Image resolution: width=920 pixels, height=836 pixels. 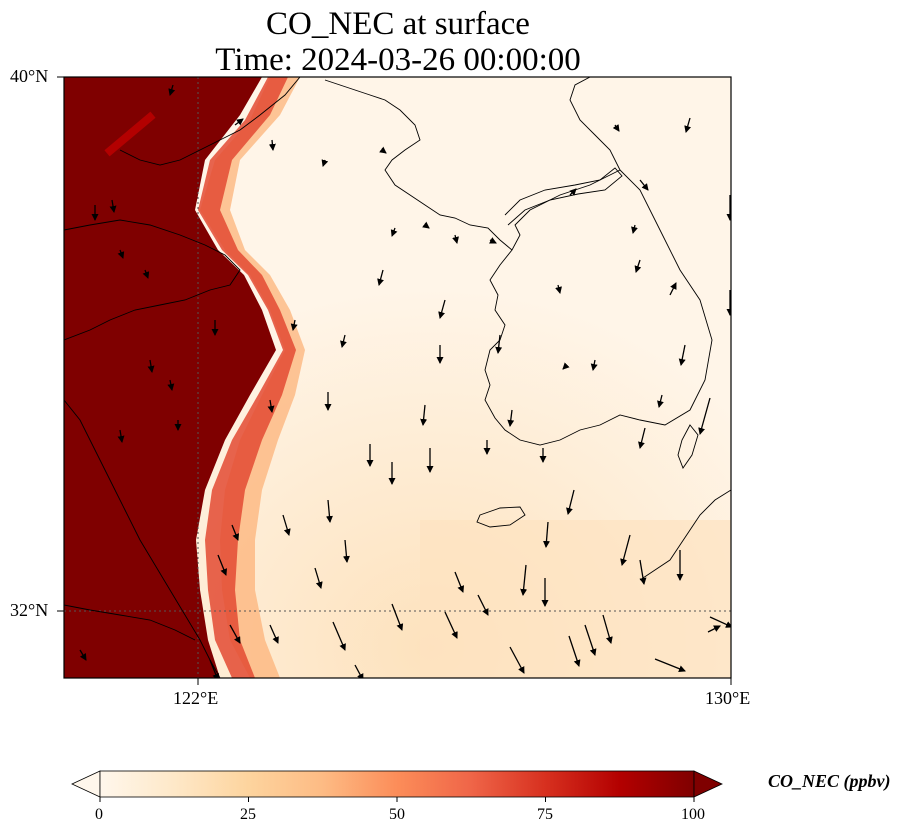 What do you see at coordinates (248, 814) in the screenshot?
I see `colorbar-ticklabel-25: 25` at bounding box center [248, 814].